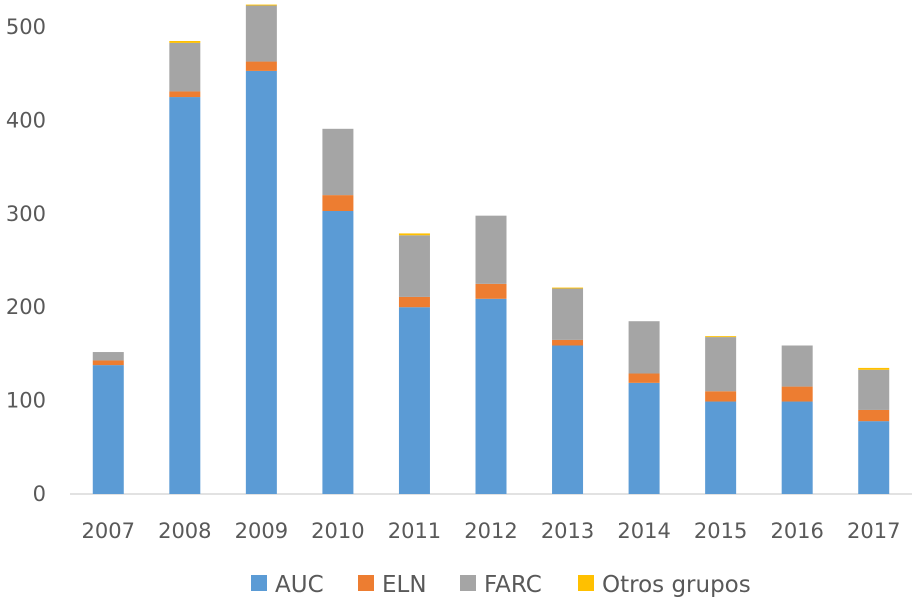 The image size is (915, 606). What do you see at coordinates (797, 394) in the screenshot?
I see `bar-segment-eln-2016` at bounding box center [797, 394].